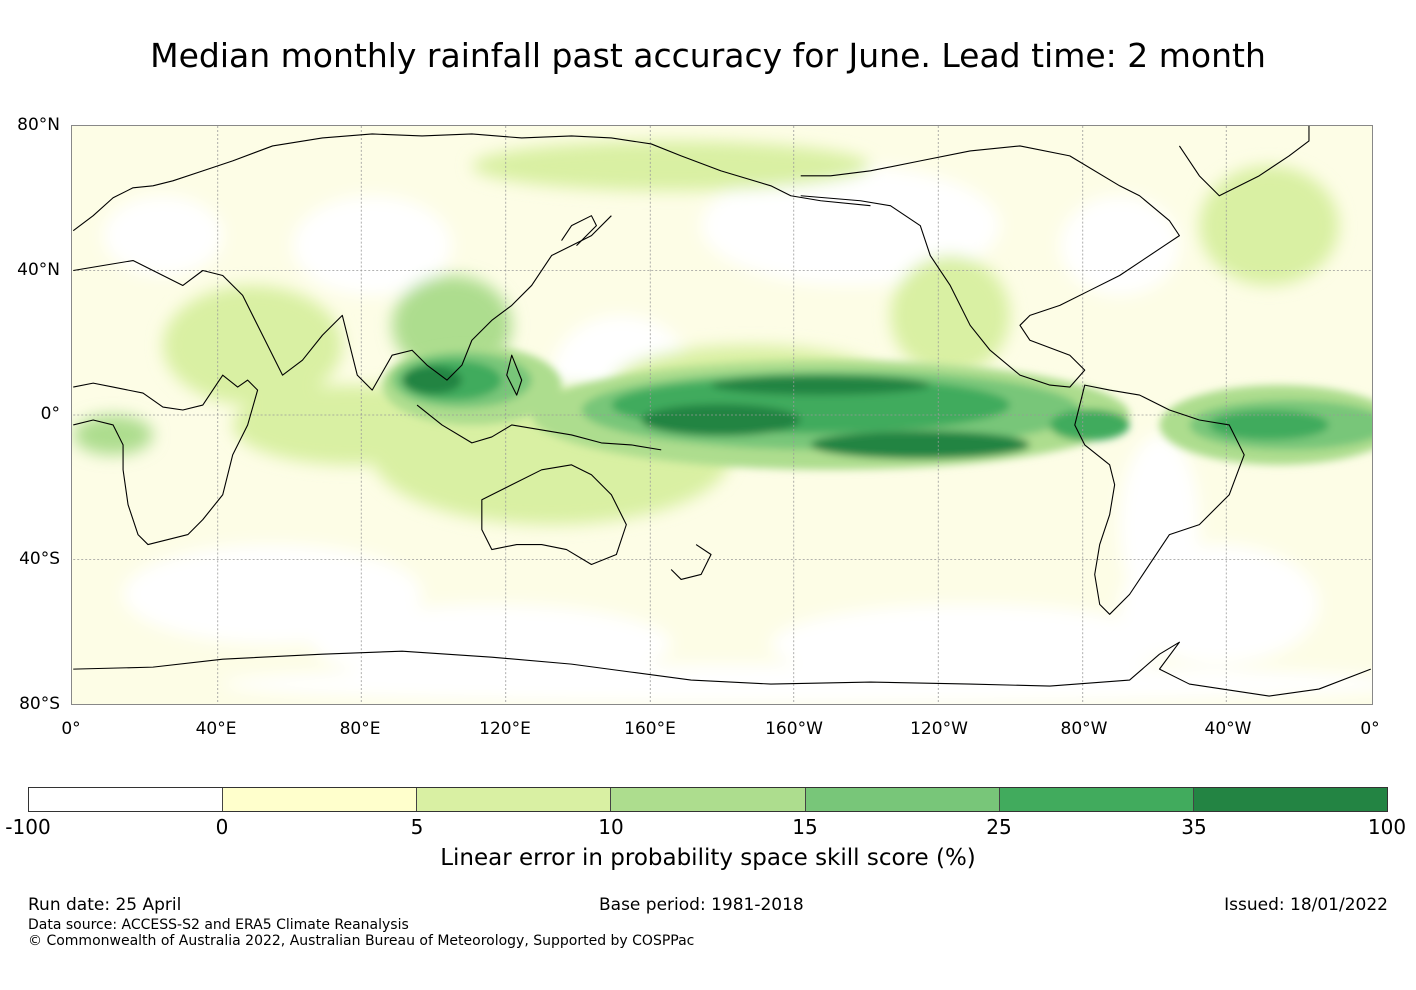 Image resolution: width=1416 pixels, height=990 pixels. I want to click on coastline-philippines, so click(514, 375).